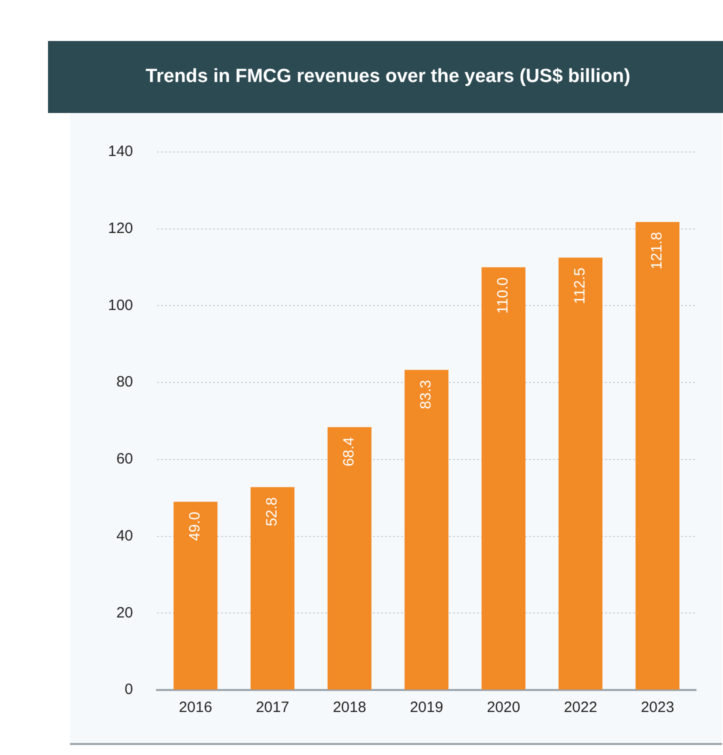  Describe the element at coordinates (195, 526) in the screenshot. I see `data-label: 49.0` at that location.